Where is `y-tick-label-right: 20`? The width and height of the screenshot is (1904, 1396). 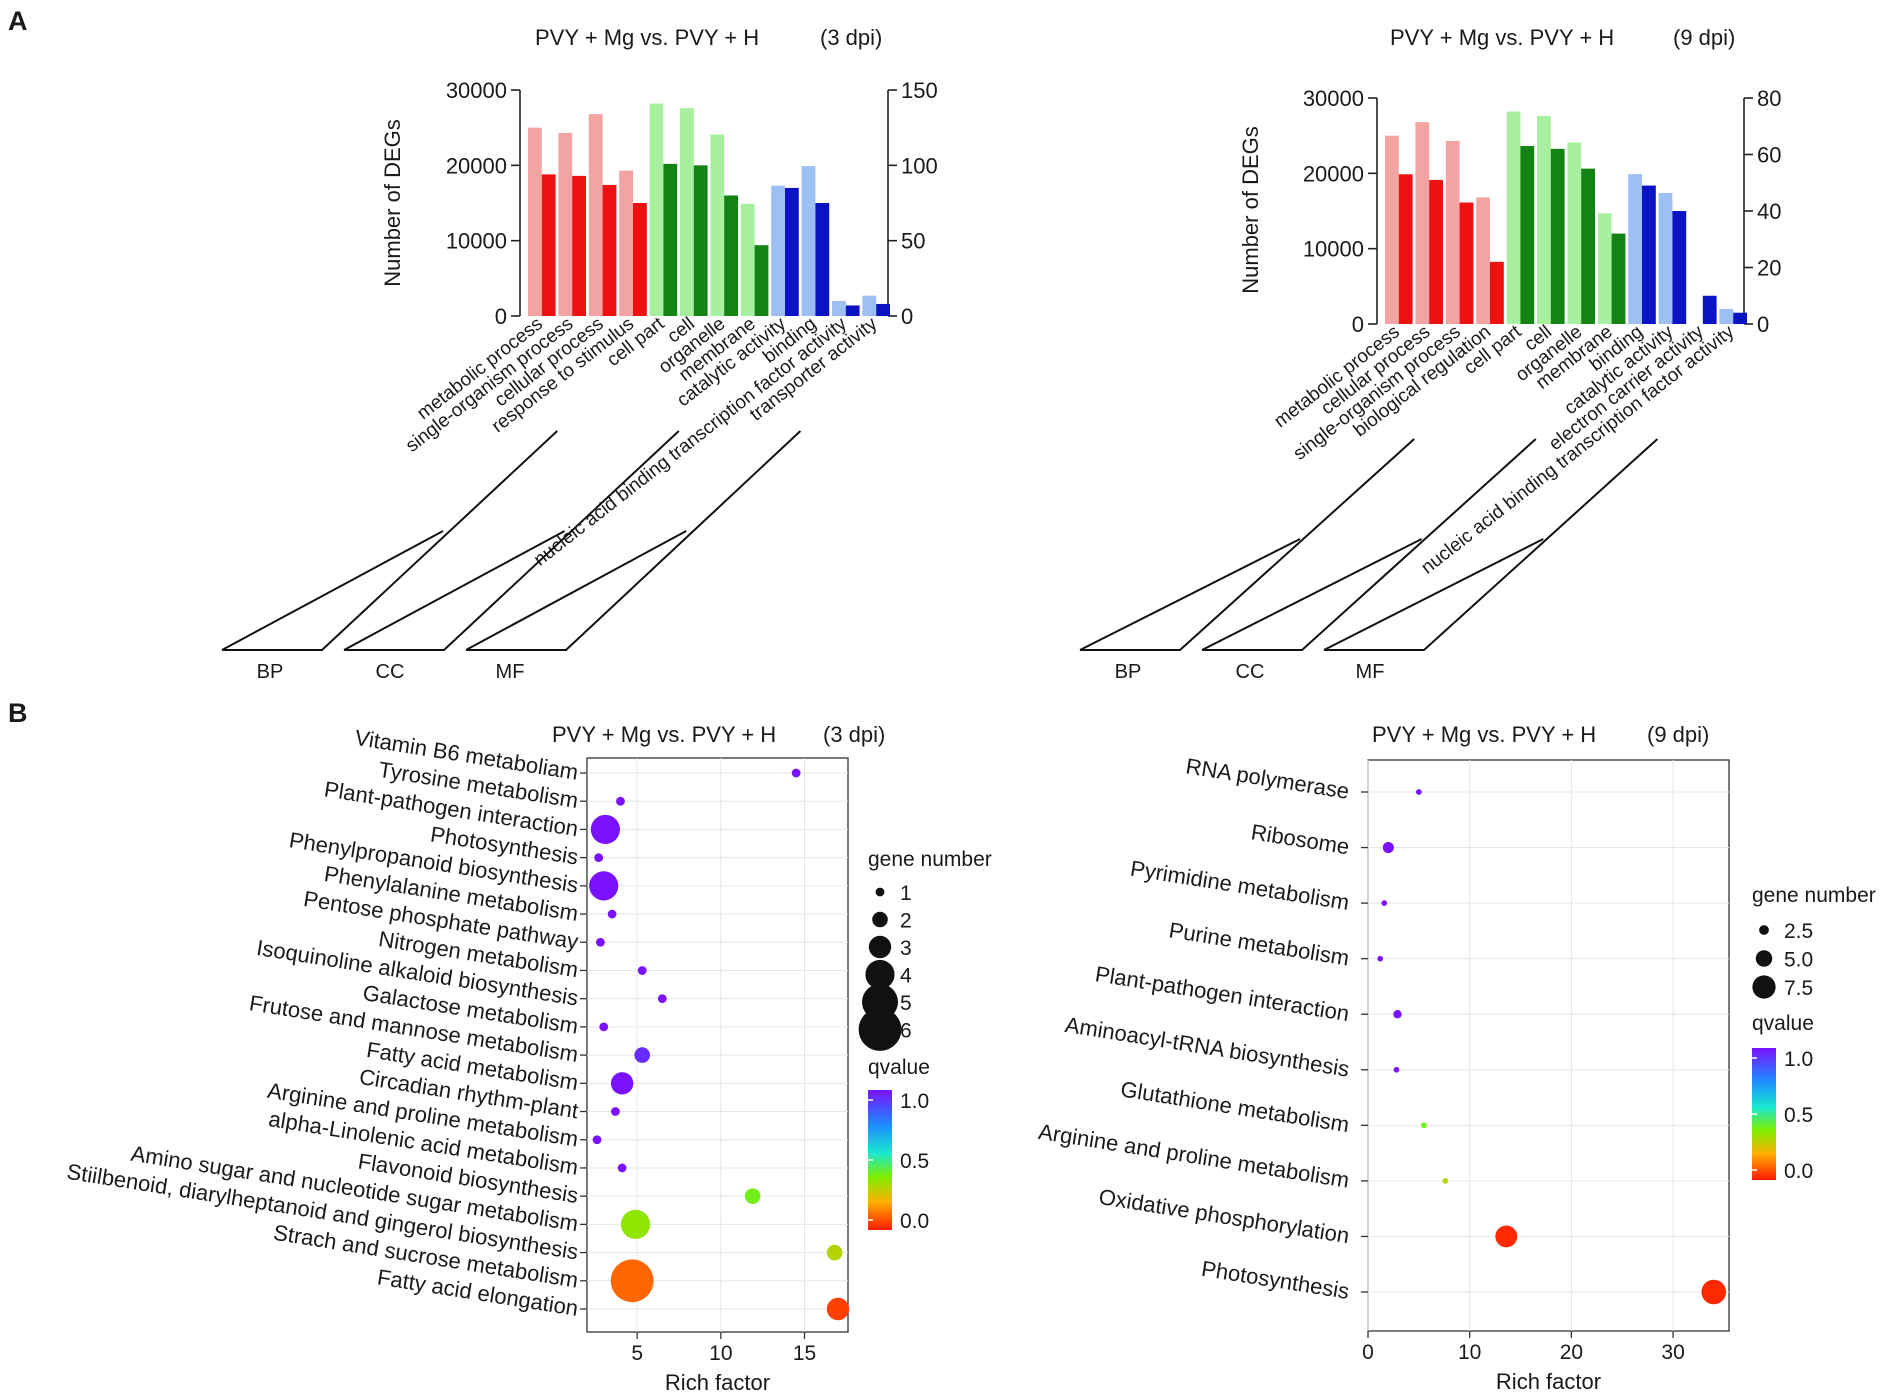 y-tick-label-right: 20 is located at coordinates (1769, 268).